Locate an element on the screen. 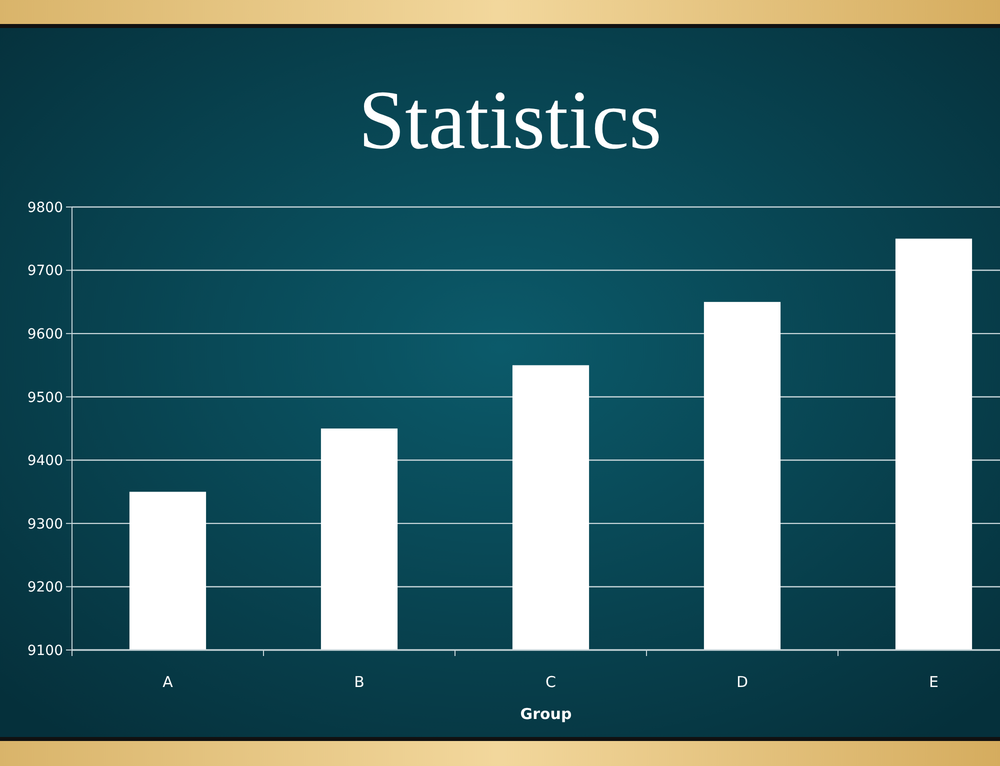 The width and height of the screenshot is (1000, 766). x-tick-label: C is located at coordinates (551, 682).